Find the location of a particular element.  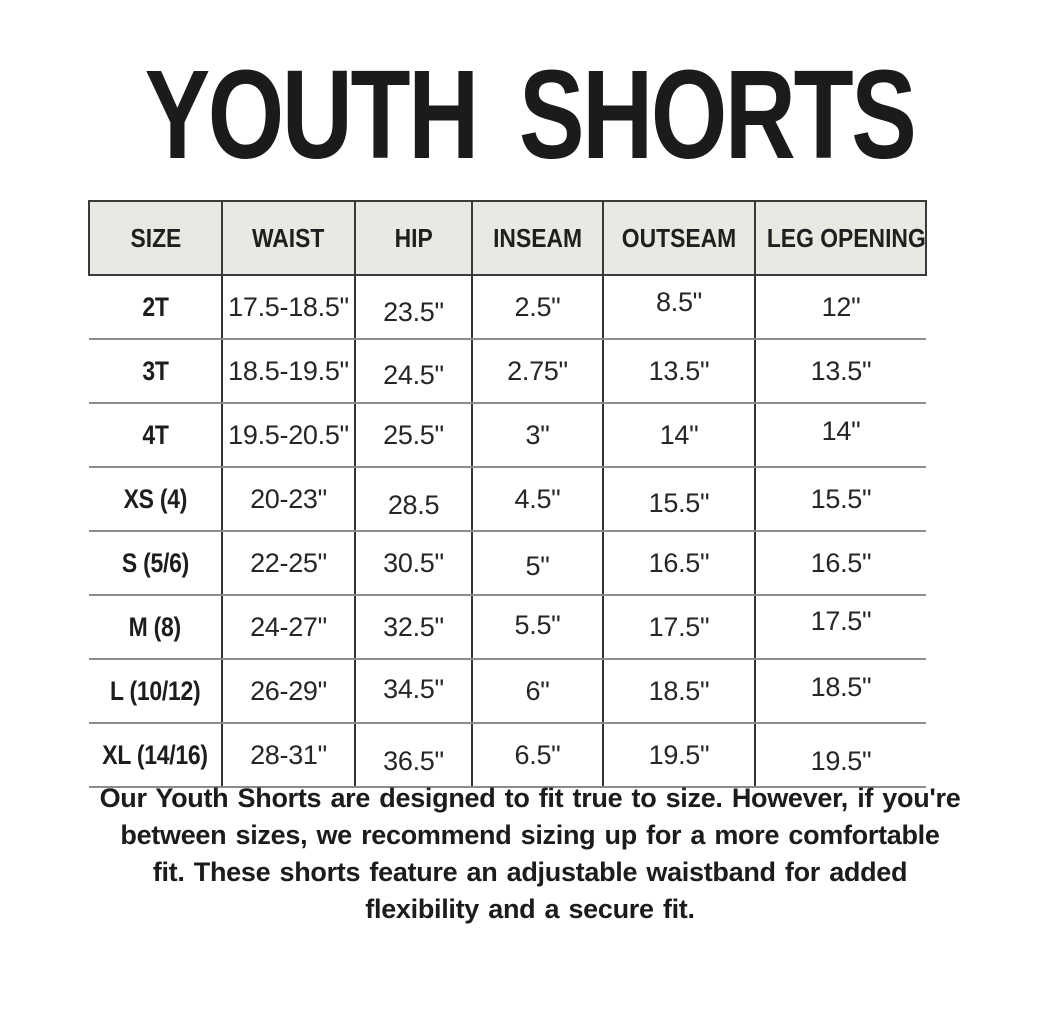

table-row: S (5/6) 22-25" 30.5" 5" 16.5" 16.5" is located at coordinates (507, 563).